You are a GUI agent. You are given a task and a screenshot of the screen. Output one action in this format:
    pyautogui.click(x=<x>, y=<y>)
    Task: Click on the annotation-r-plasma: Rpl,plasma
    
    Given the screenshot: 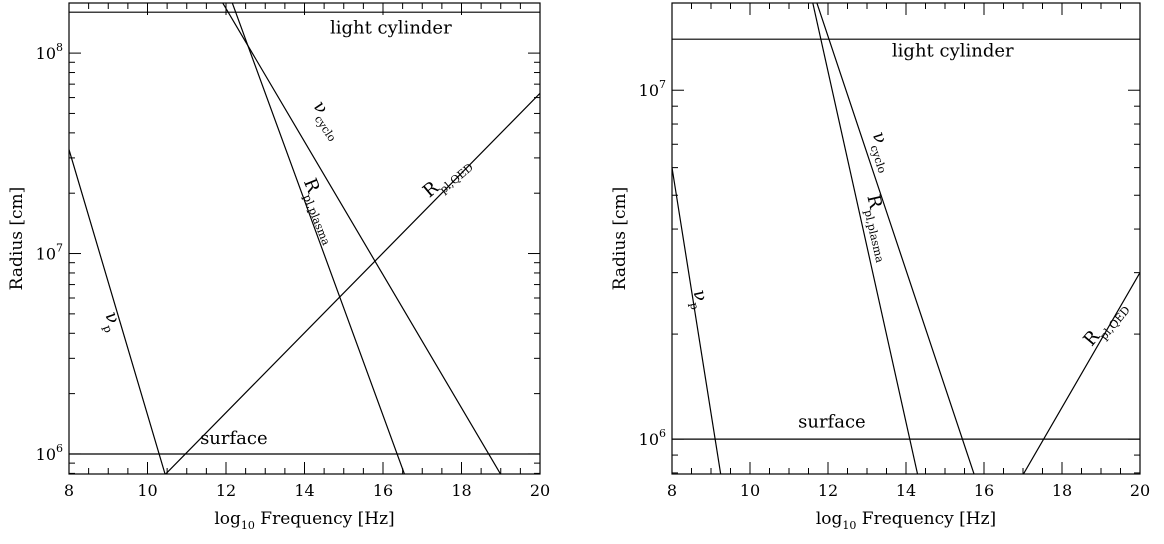 What is the action you would take?
    pyautogui.click(x=319, y=211)
    